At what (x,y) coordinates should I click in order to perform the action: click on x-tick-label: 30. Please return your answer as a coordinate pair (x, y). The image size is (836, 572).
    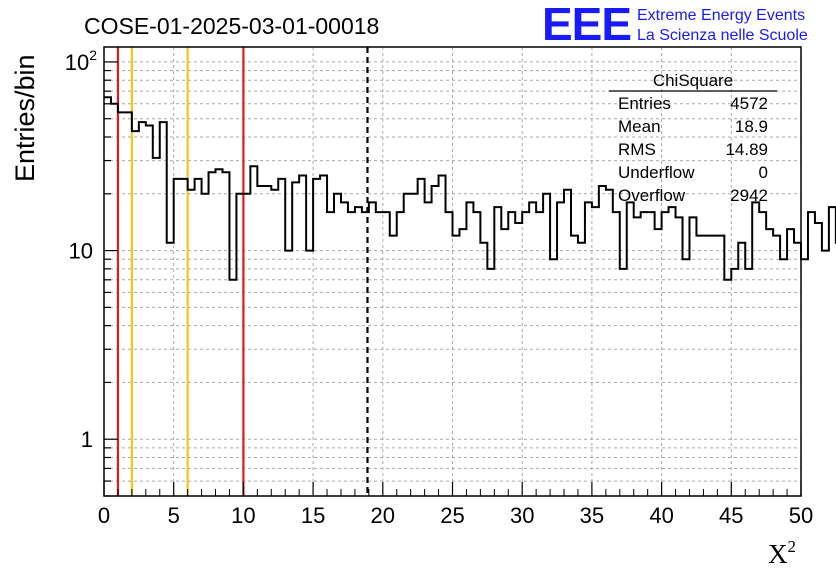
    Looking at the image, I should click on (522, 515).